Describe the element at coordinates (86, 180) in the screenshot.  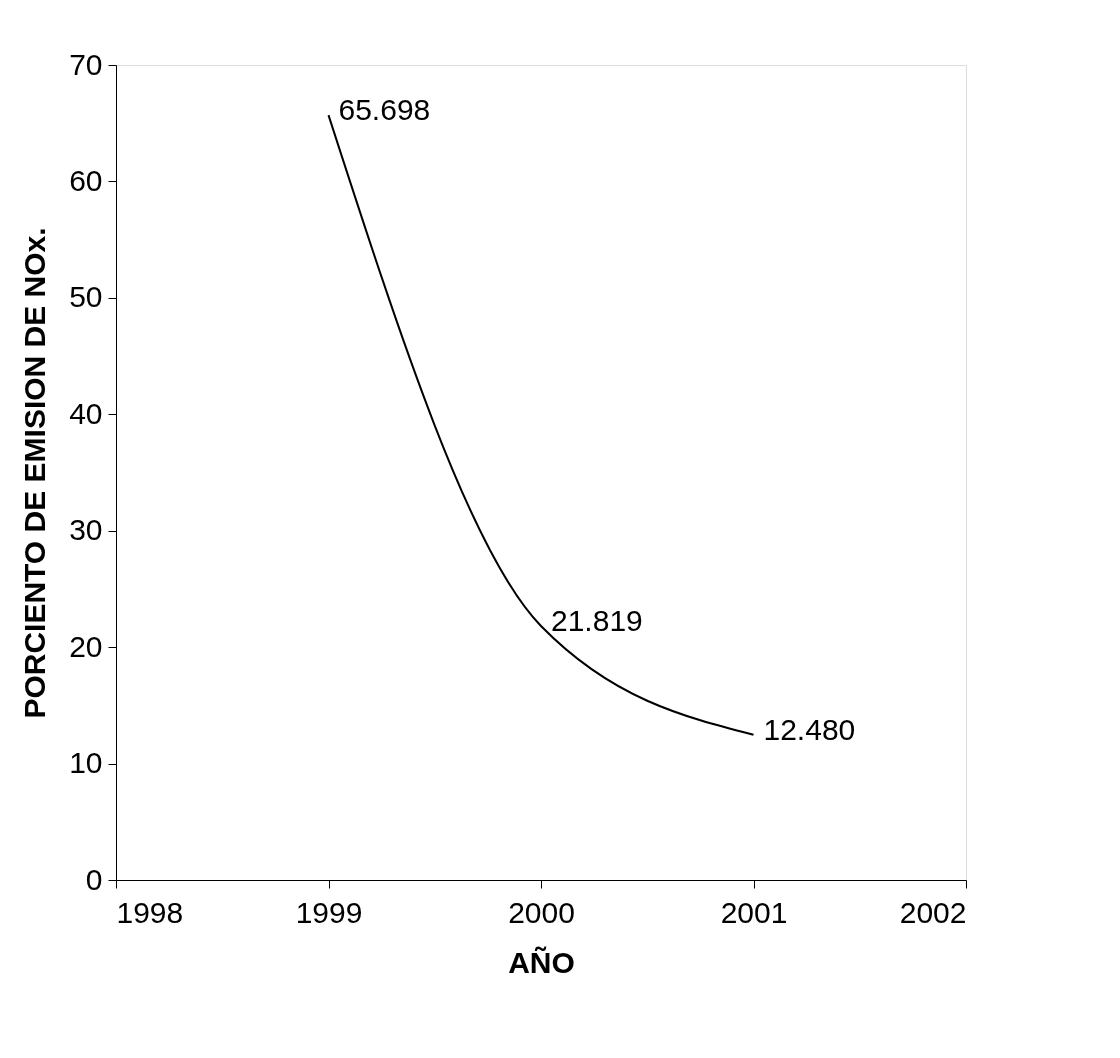
I see `y-tick-label: 60` at that location.